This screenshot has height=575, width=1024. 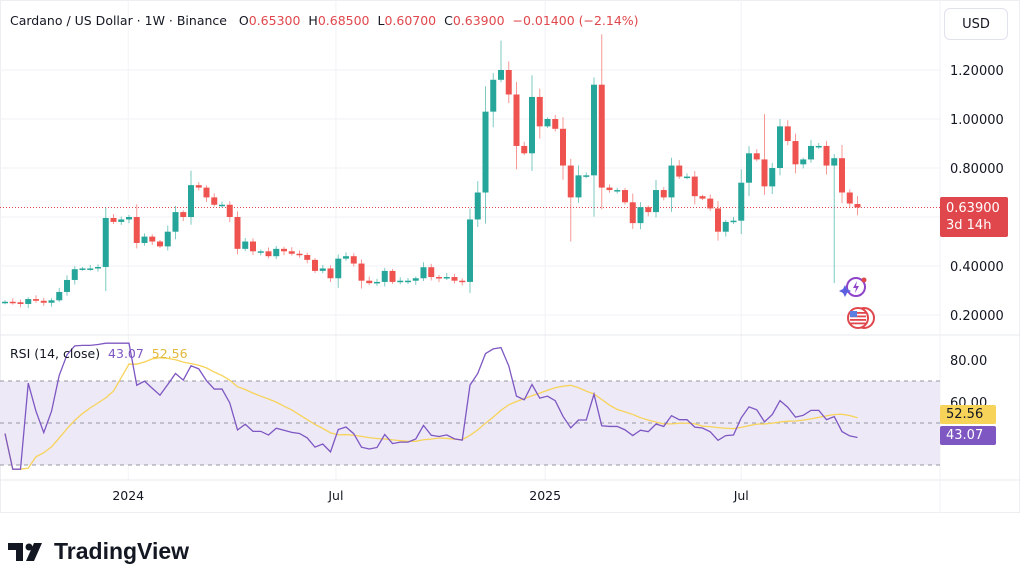 I want to click on rsi-band, so click(x=470, y=423).